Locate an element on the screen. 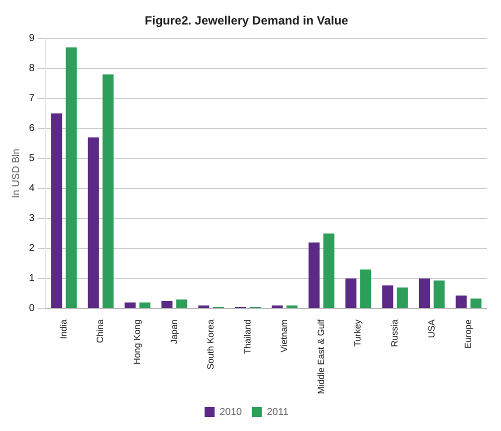 This screenshot has width=501, height=431. y-tick-label: 6 is located at coordinates (32, 128).